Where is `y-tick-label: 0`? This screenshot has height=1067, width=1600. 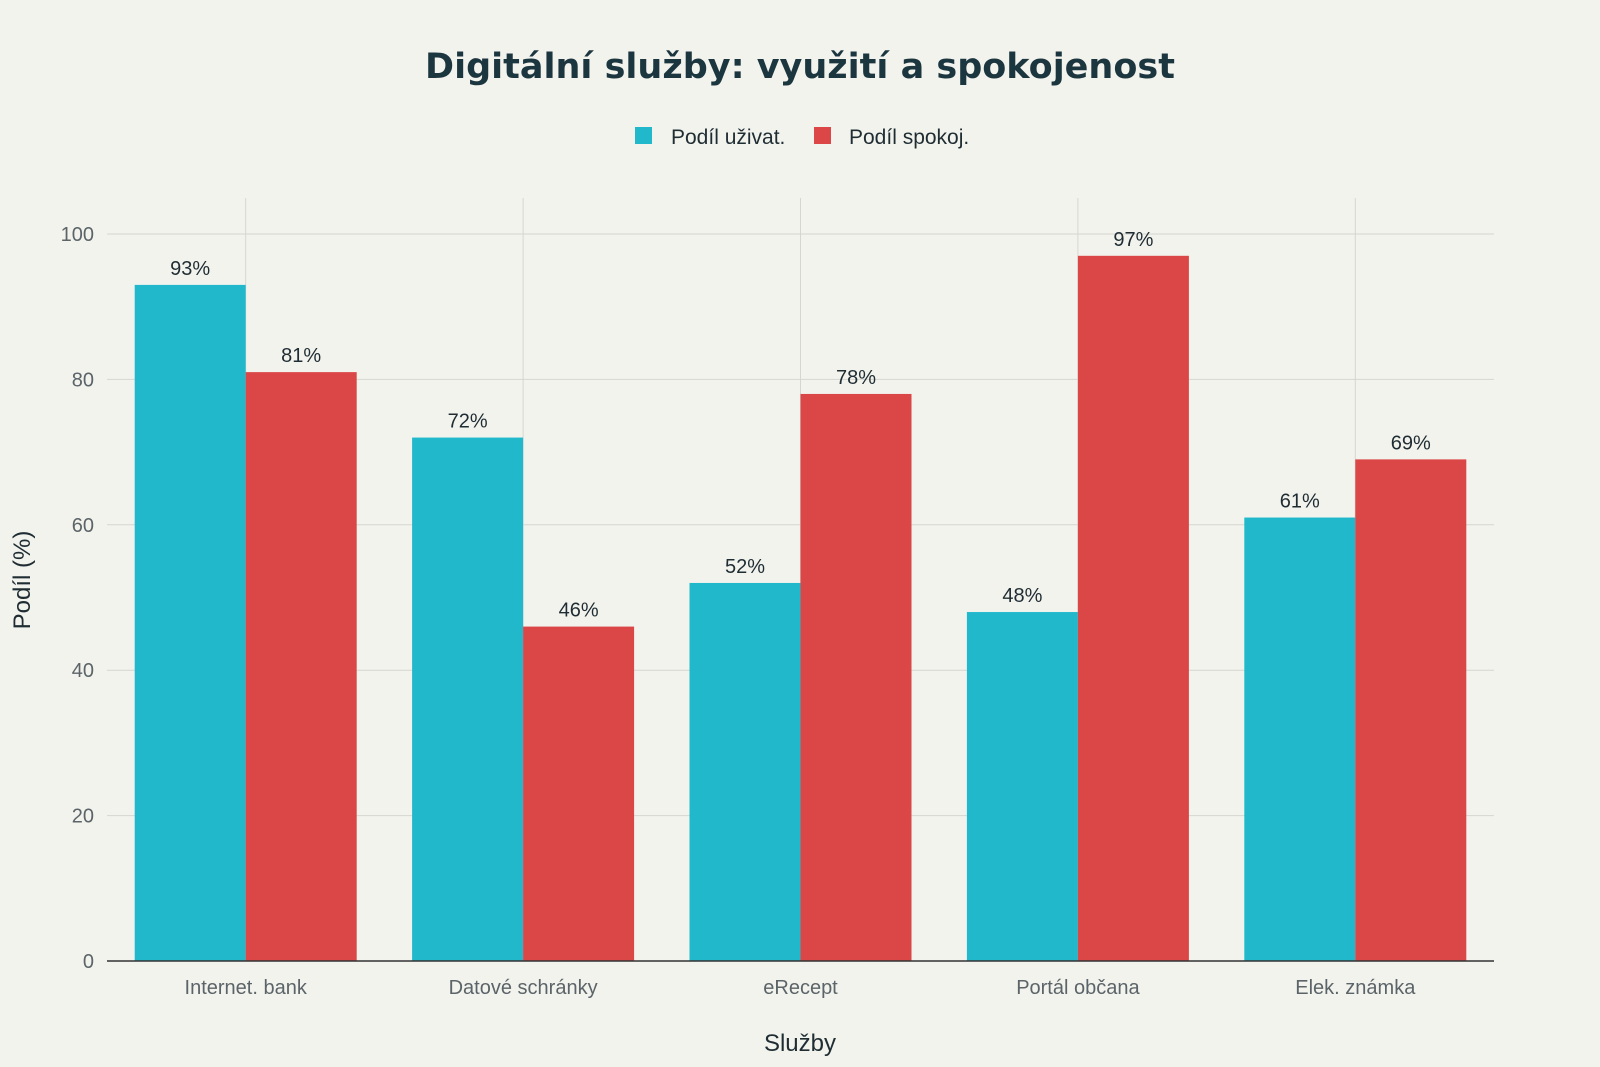
y-tick-label: 0 is located at coordinates (88, 962).